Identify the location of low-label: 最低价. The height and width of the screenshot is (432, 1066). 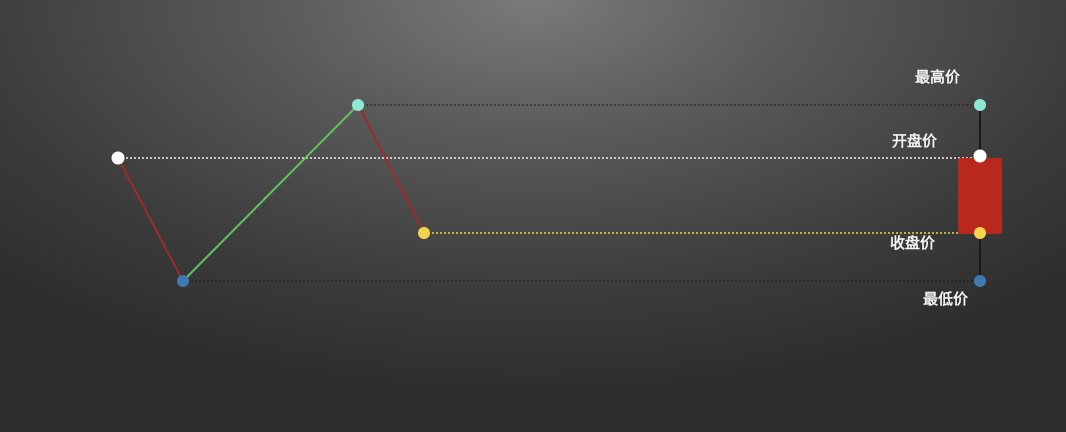
(946, 299).